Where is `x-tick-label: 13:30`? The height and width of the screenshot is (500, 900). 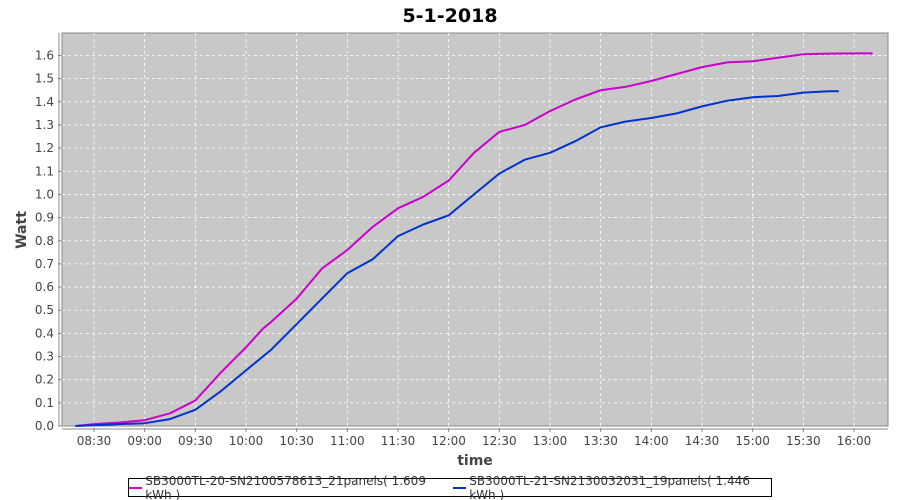 x-tick-label: 13:30 is located at coordinates (600, 441).